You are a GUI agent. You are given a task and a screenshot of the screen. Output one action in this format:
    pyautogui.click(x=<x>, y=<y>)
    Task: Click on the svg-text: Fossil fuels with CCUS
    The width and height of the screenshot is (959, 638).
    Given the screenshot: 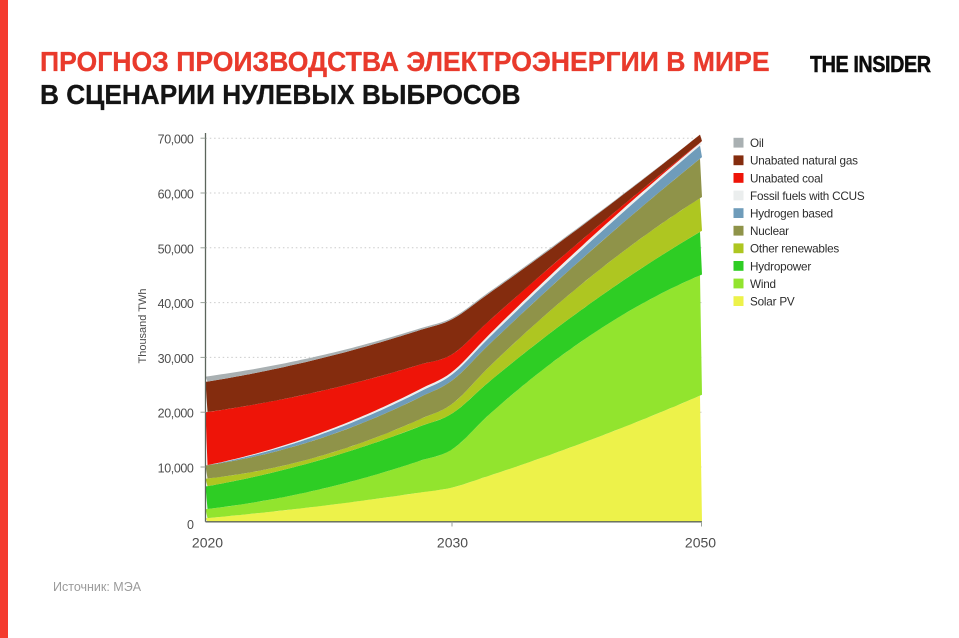 What is the action you would take?
    pyautogui.click(x=807, y=196)
    